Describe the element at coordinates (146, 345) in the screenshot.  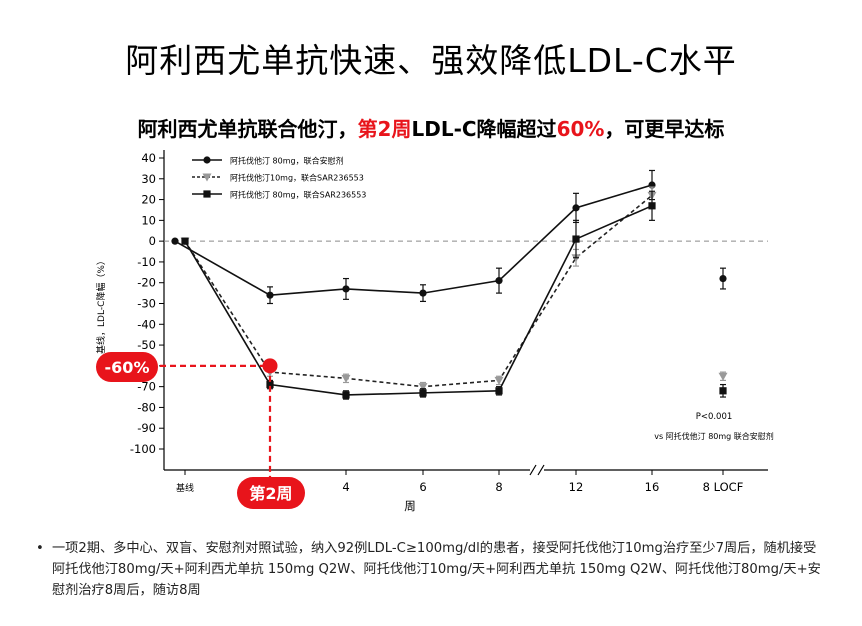
I see `y-tick-label: -50` at that location.